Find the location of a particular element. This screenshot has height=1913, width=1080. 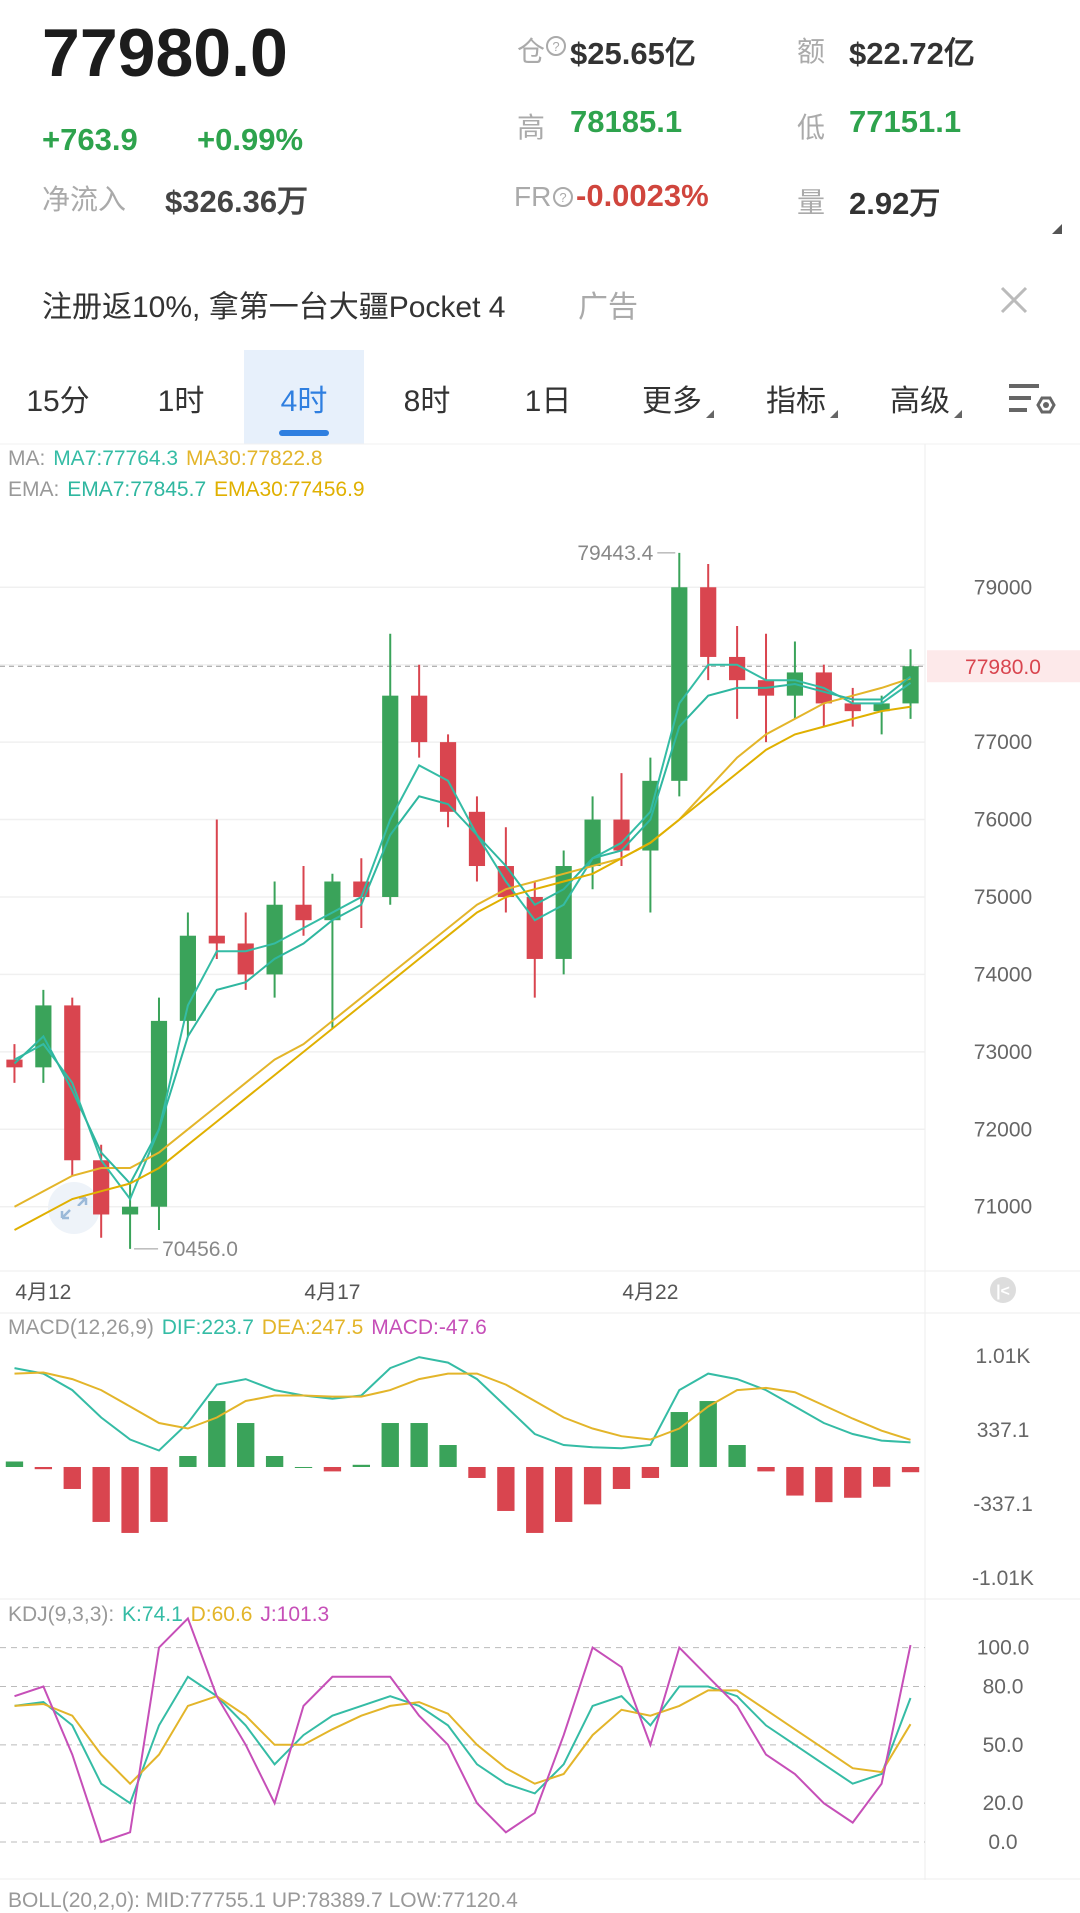

stat-value: $25.65亿 is located at coordinates (633, 53).